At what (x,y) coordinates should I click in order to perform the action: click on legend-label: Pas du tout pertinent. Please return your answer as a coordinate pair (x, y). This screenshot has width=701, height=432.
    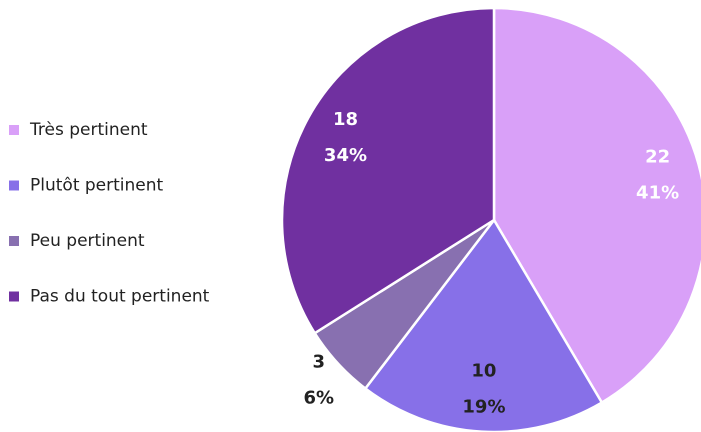
    Looking at the image, I should click on (120, 297).